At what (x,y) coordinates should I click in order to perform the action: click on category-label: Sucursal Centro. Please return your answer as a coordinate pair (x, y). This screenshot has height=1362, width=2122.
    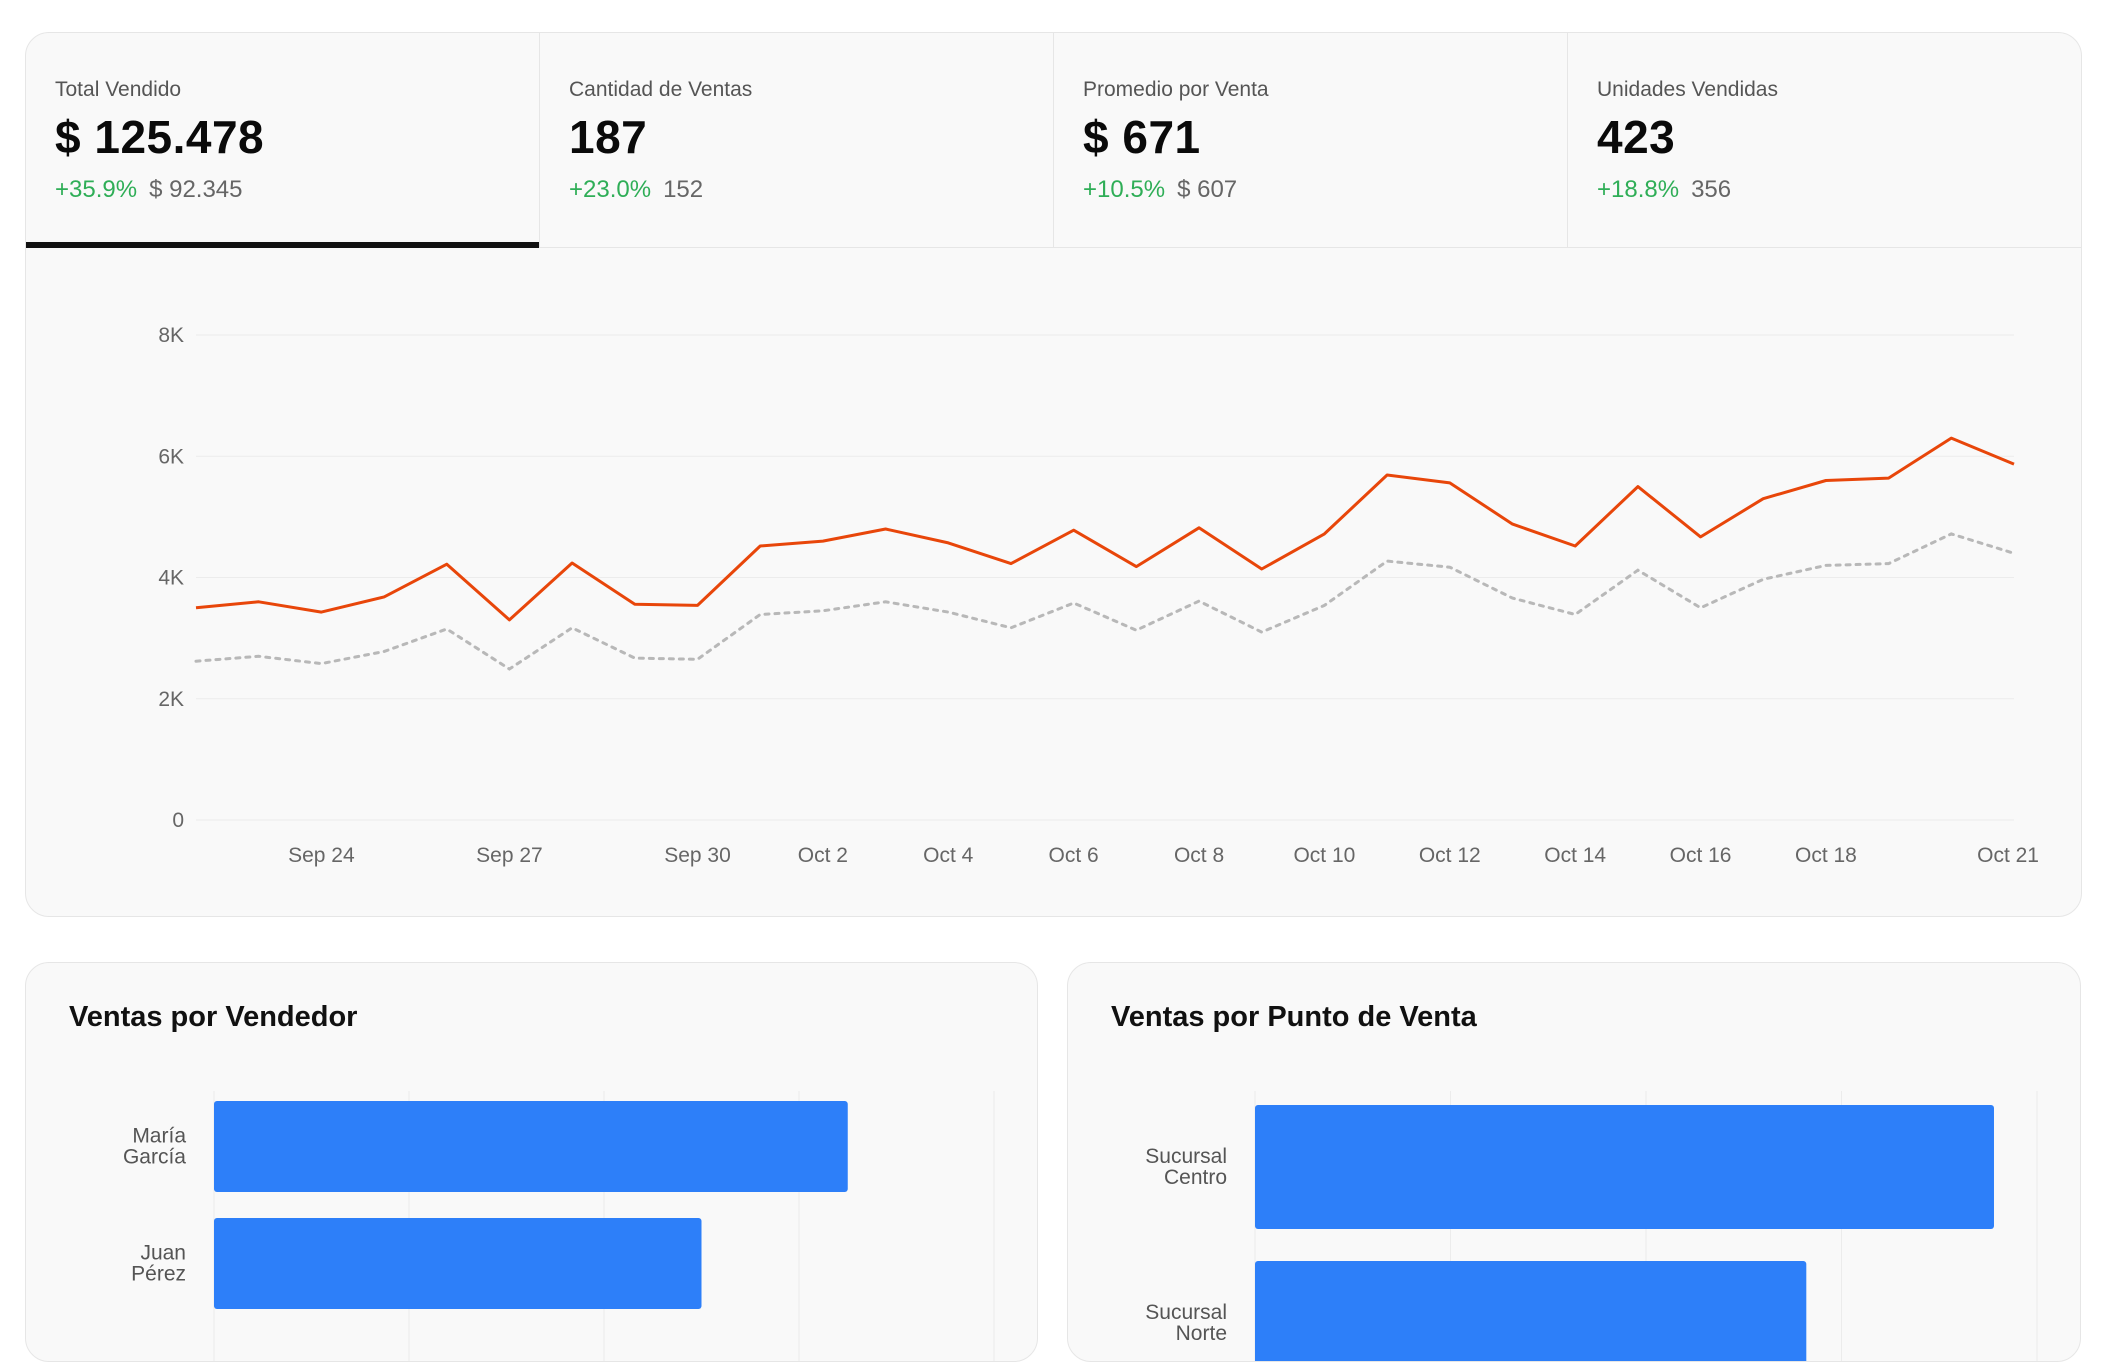
    Looking at the image, I should click on (1186, 1167).